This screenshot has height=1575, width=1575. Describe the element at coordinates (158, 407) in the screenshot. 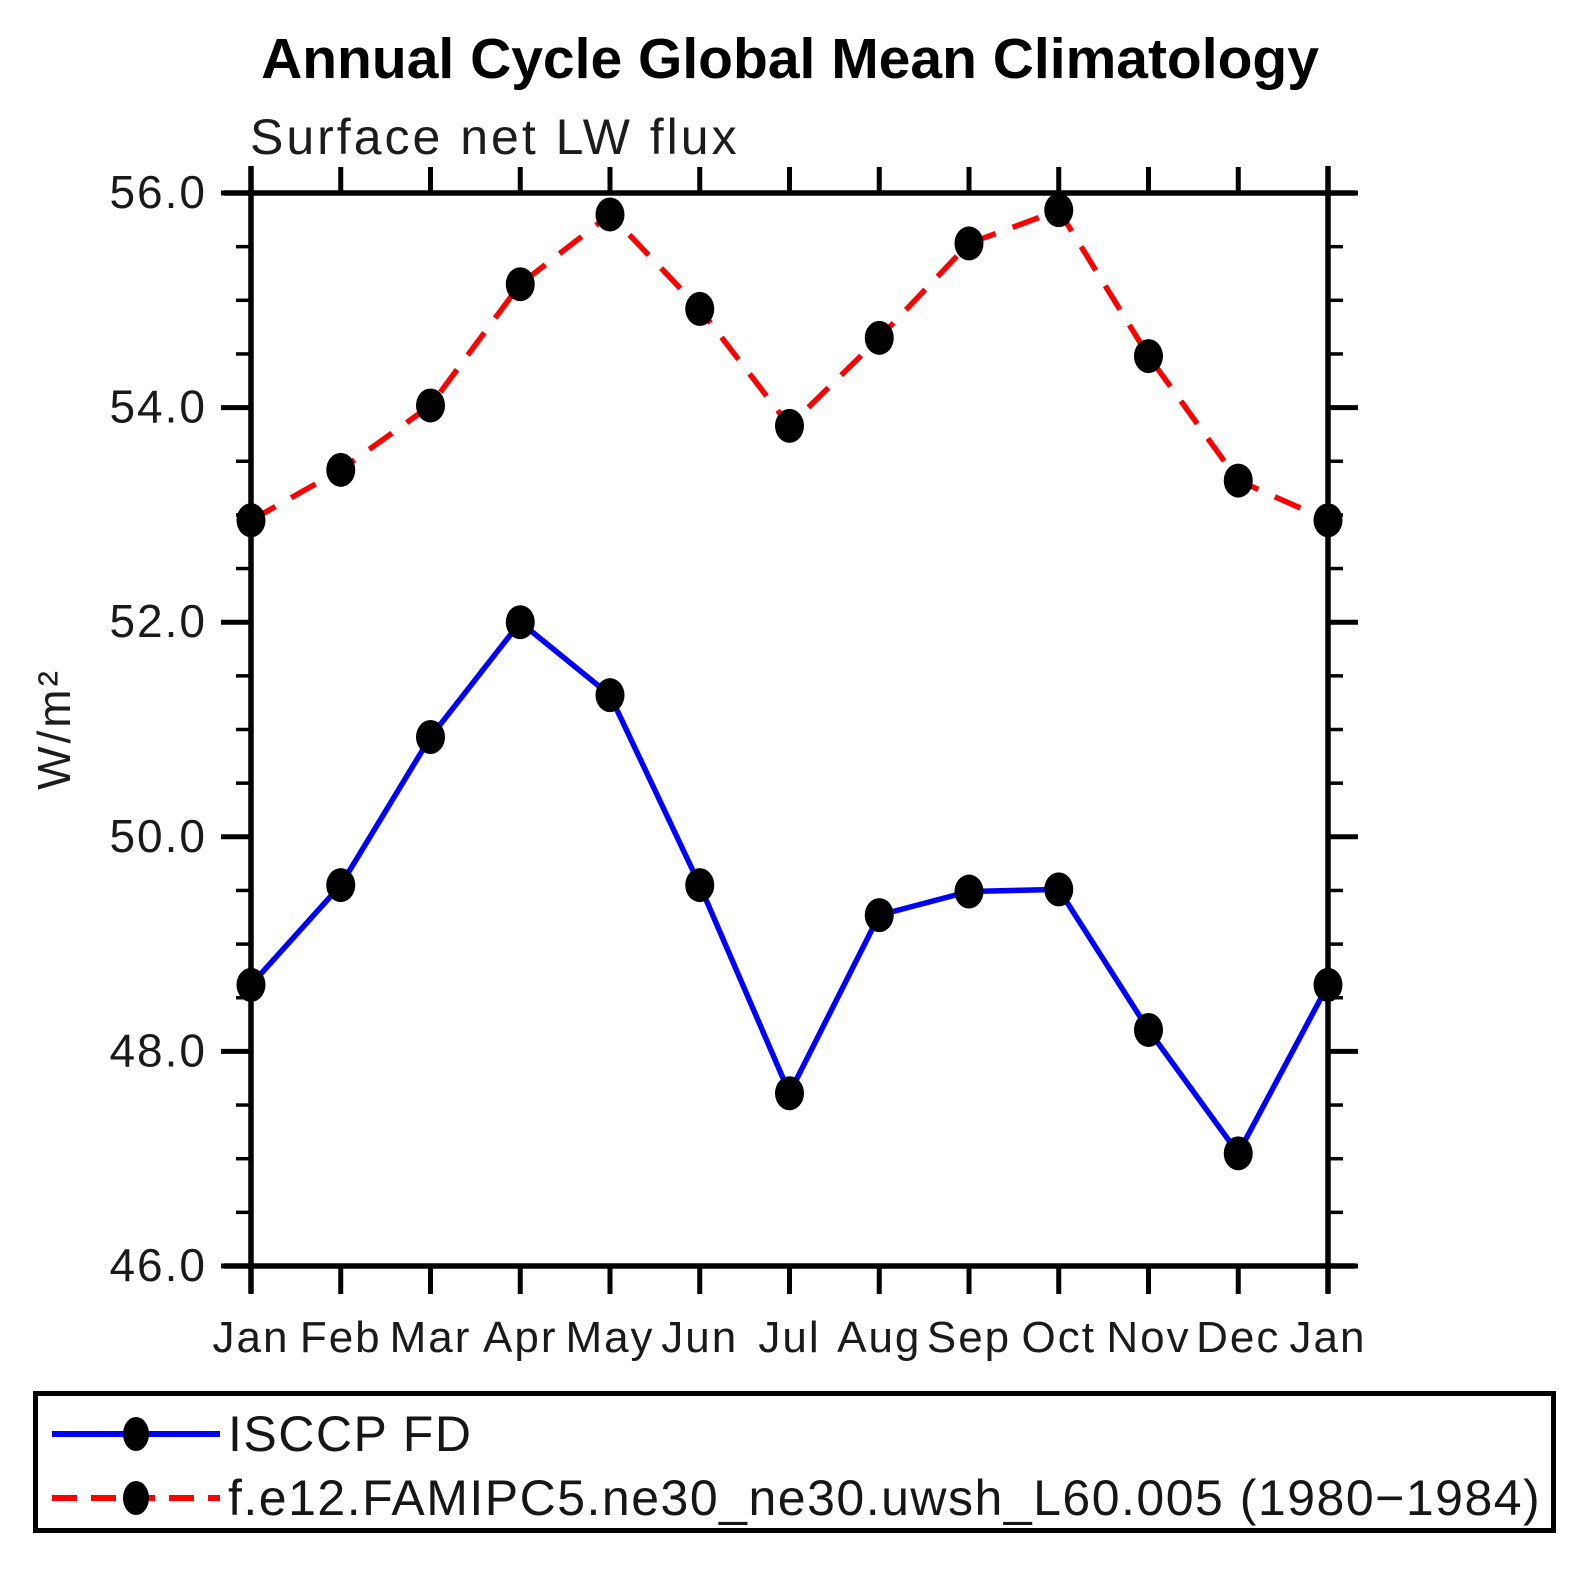

I see `y-tick-label: 54.0` at that location.